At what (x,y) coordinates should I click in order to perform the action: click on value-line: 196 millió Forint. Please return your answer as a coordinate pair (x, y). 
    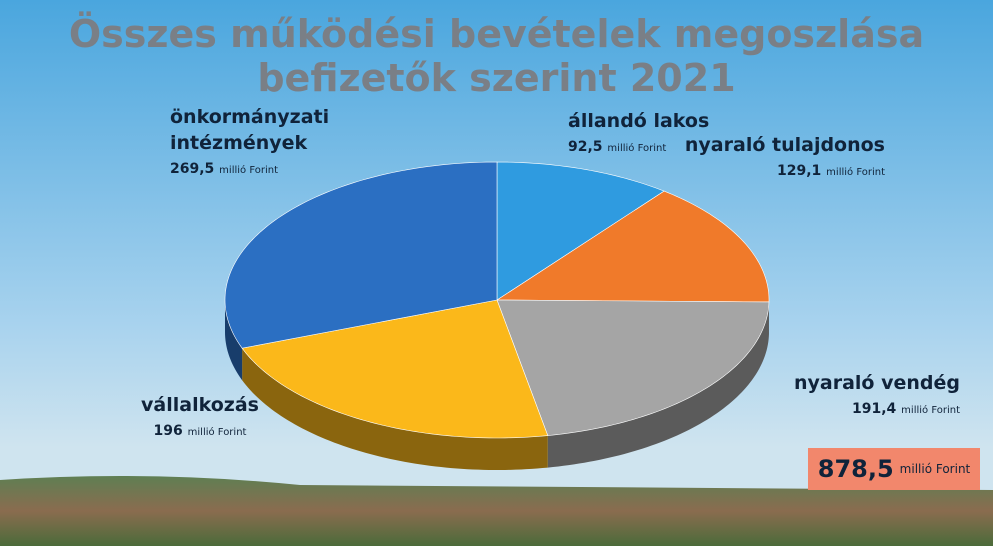
    Looking at the image, I should click on (200, 432).